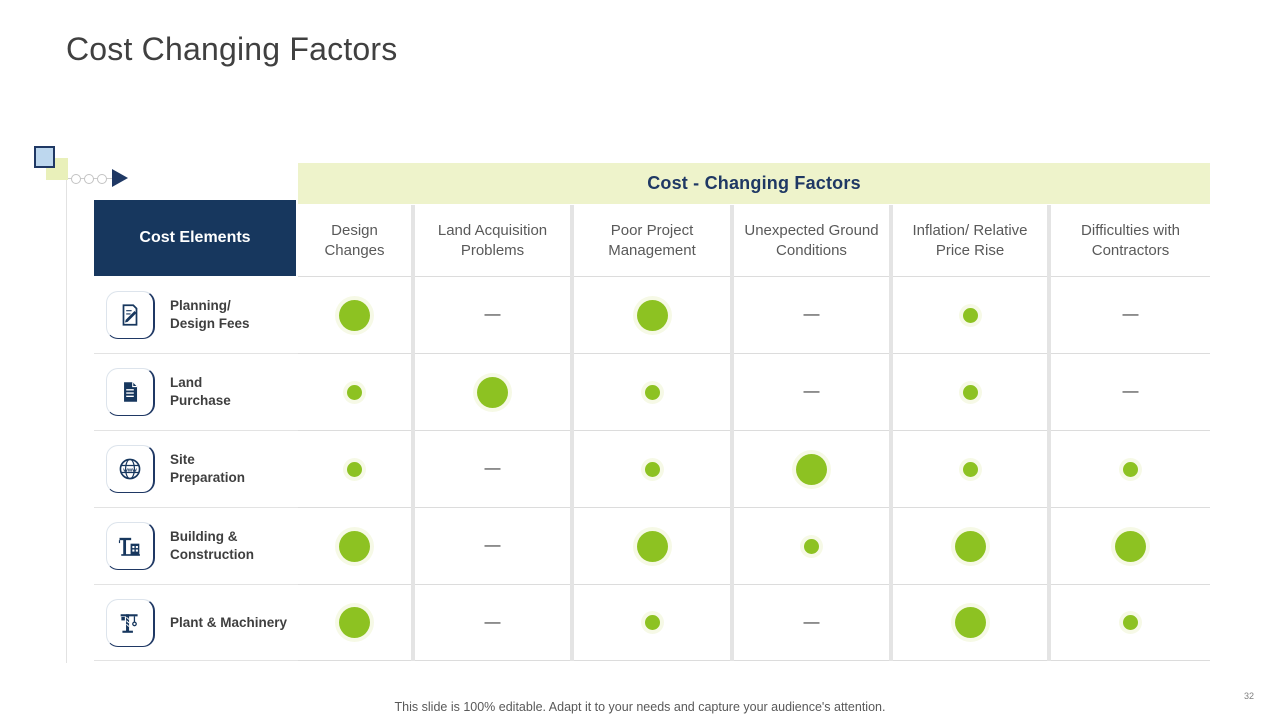 The image size is (1280, 720). Describe the element at coordinates (130, 622) in the screenshot. I see `tower-crane-icon` at that location.